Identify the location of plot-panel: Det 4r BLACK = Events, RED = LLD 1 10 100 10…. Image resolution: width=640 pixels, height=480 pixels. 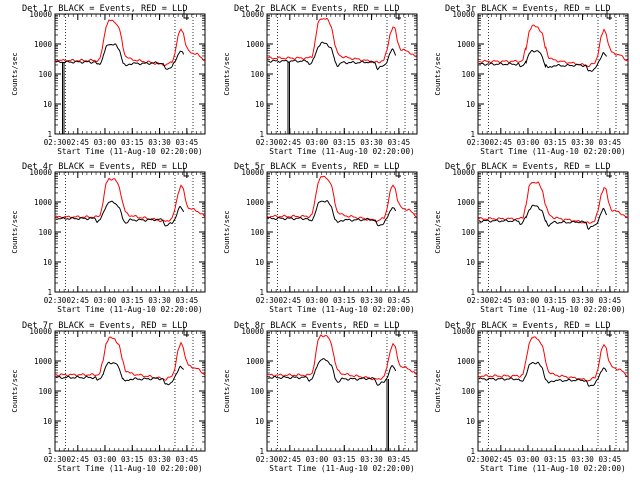
(108, 238).